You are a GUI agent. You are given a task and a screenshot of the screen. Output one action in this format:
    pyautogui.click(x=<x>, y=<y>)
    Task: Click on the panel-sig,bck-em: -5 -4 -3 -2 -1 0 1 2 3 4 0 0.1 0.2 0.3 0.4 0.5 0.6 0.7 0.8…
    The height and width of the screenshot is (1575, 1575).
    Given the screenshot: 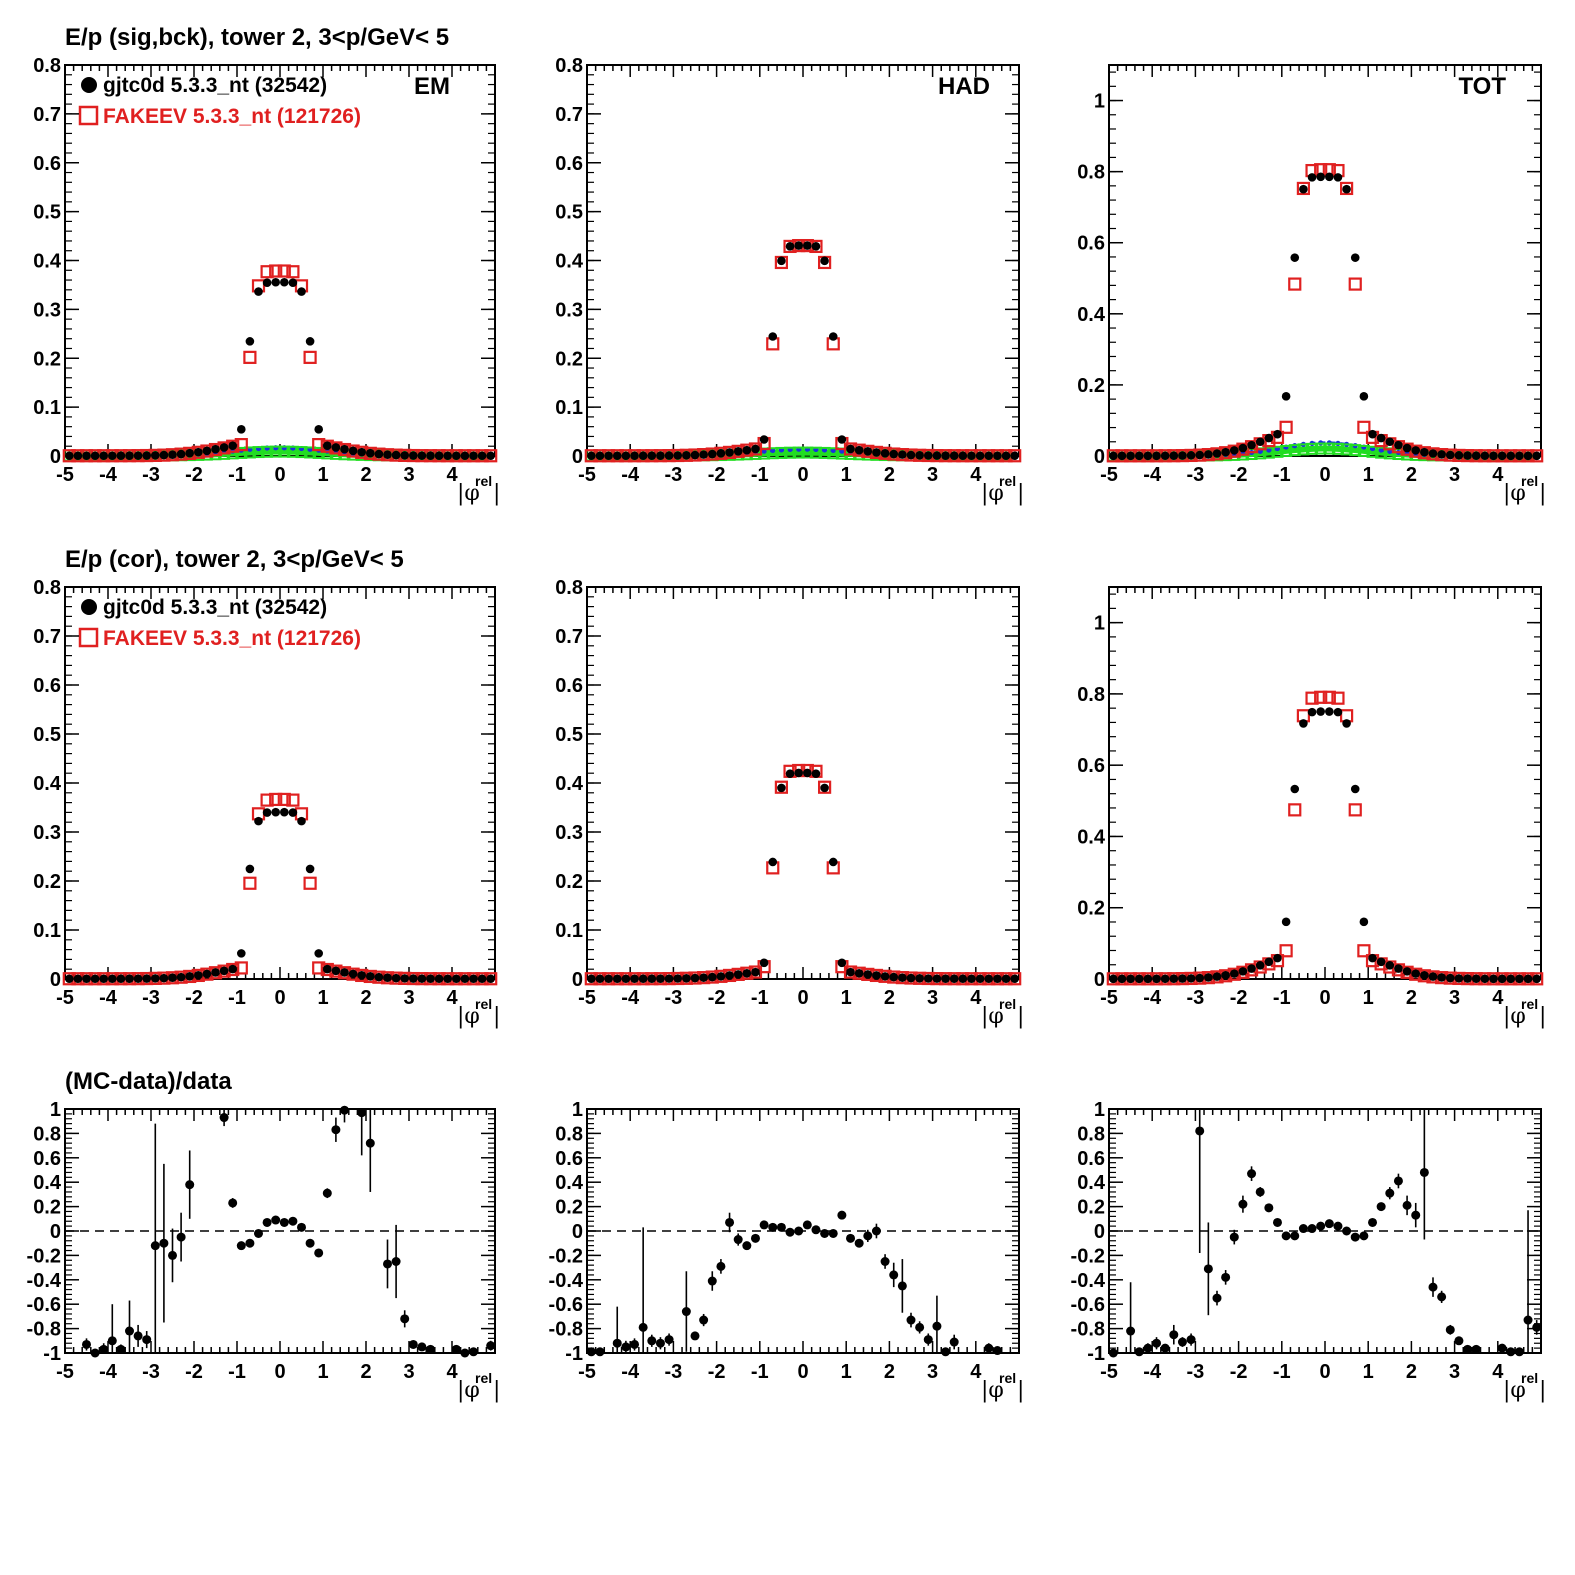 What is the action you would take?
    pyautogui.click(x=266, y=280)
    